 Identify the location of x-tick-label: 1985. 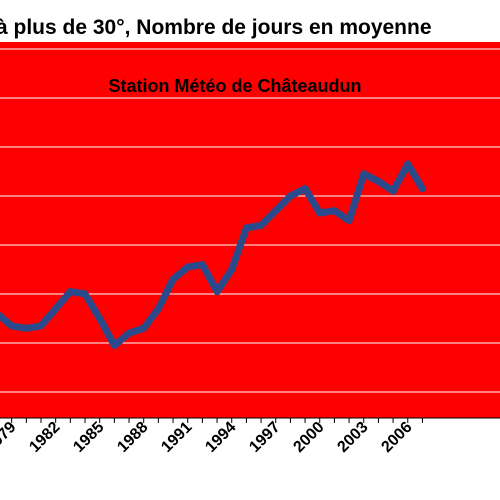
(88, 437).